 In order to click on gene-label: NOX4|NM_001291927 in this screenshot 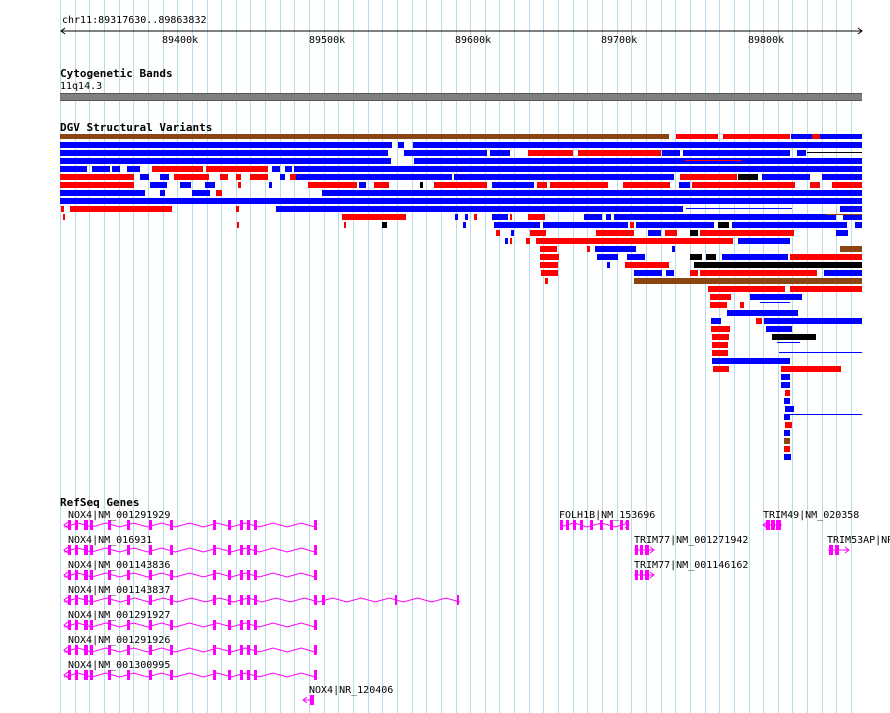, I will do `click(119, 615)`.